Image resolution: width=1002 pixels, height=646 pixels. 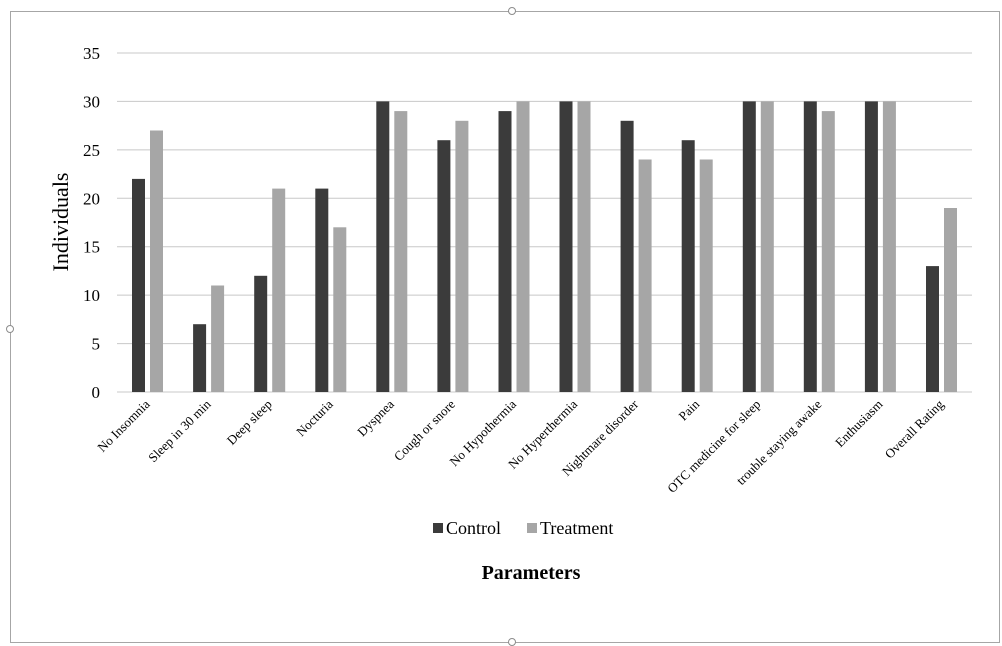 I want to click on x-tick-label: Enthusiasm, so click(x=859, y=424).